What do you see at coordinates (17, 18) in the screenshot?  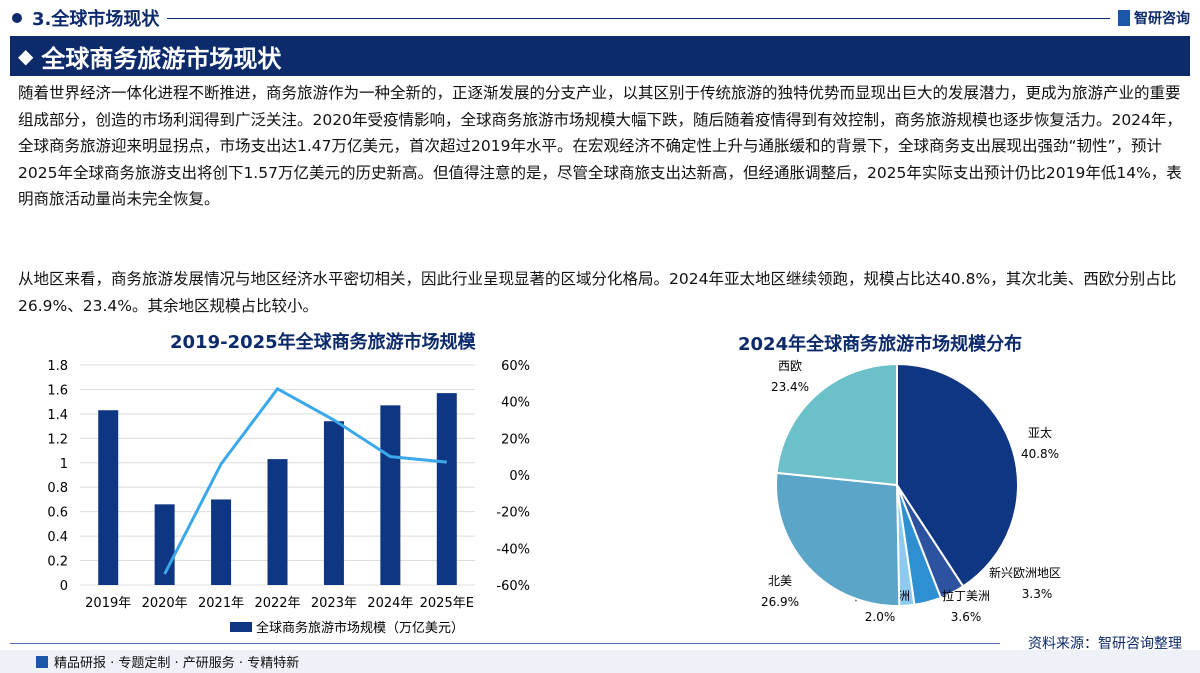 I see `bullet-icon` at bounding box center [17, 18].